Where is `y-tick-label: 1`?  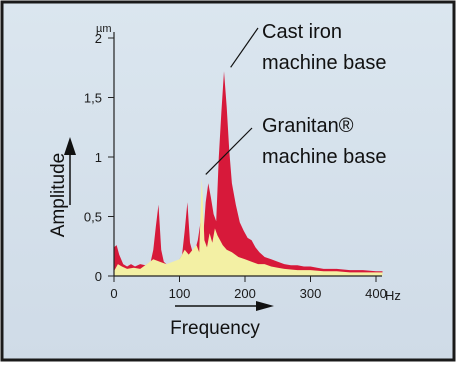
y-tick-label: 1 is located at coordinates (98, 157).